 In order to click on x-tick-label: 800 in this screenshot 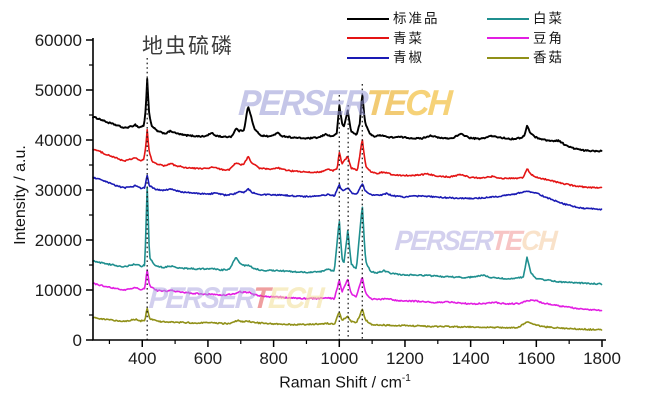, I will do `click(273, 358)`.